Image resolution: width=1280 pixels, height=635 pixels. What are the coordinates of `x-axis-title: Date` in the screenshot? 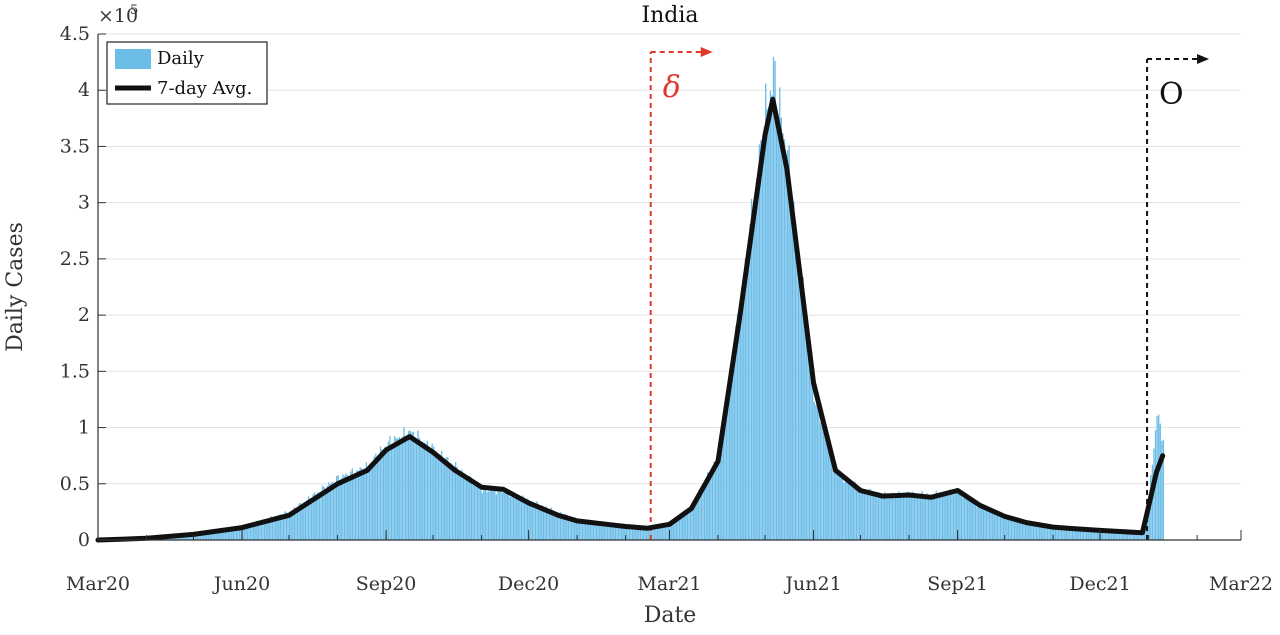 It's located at (670, 615).